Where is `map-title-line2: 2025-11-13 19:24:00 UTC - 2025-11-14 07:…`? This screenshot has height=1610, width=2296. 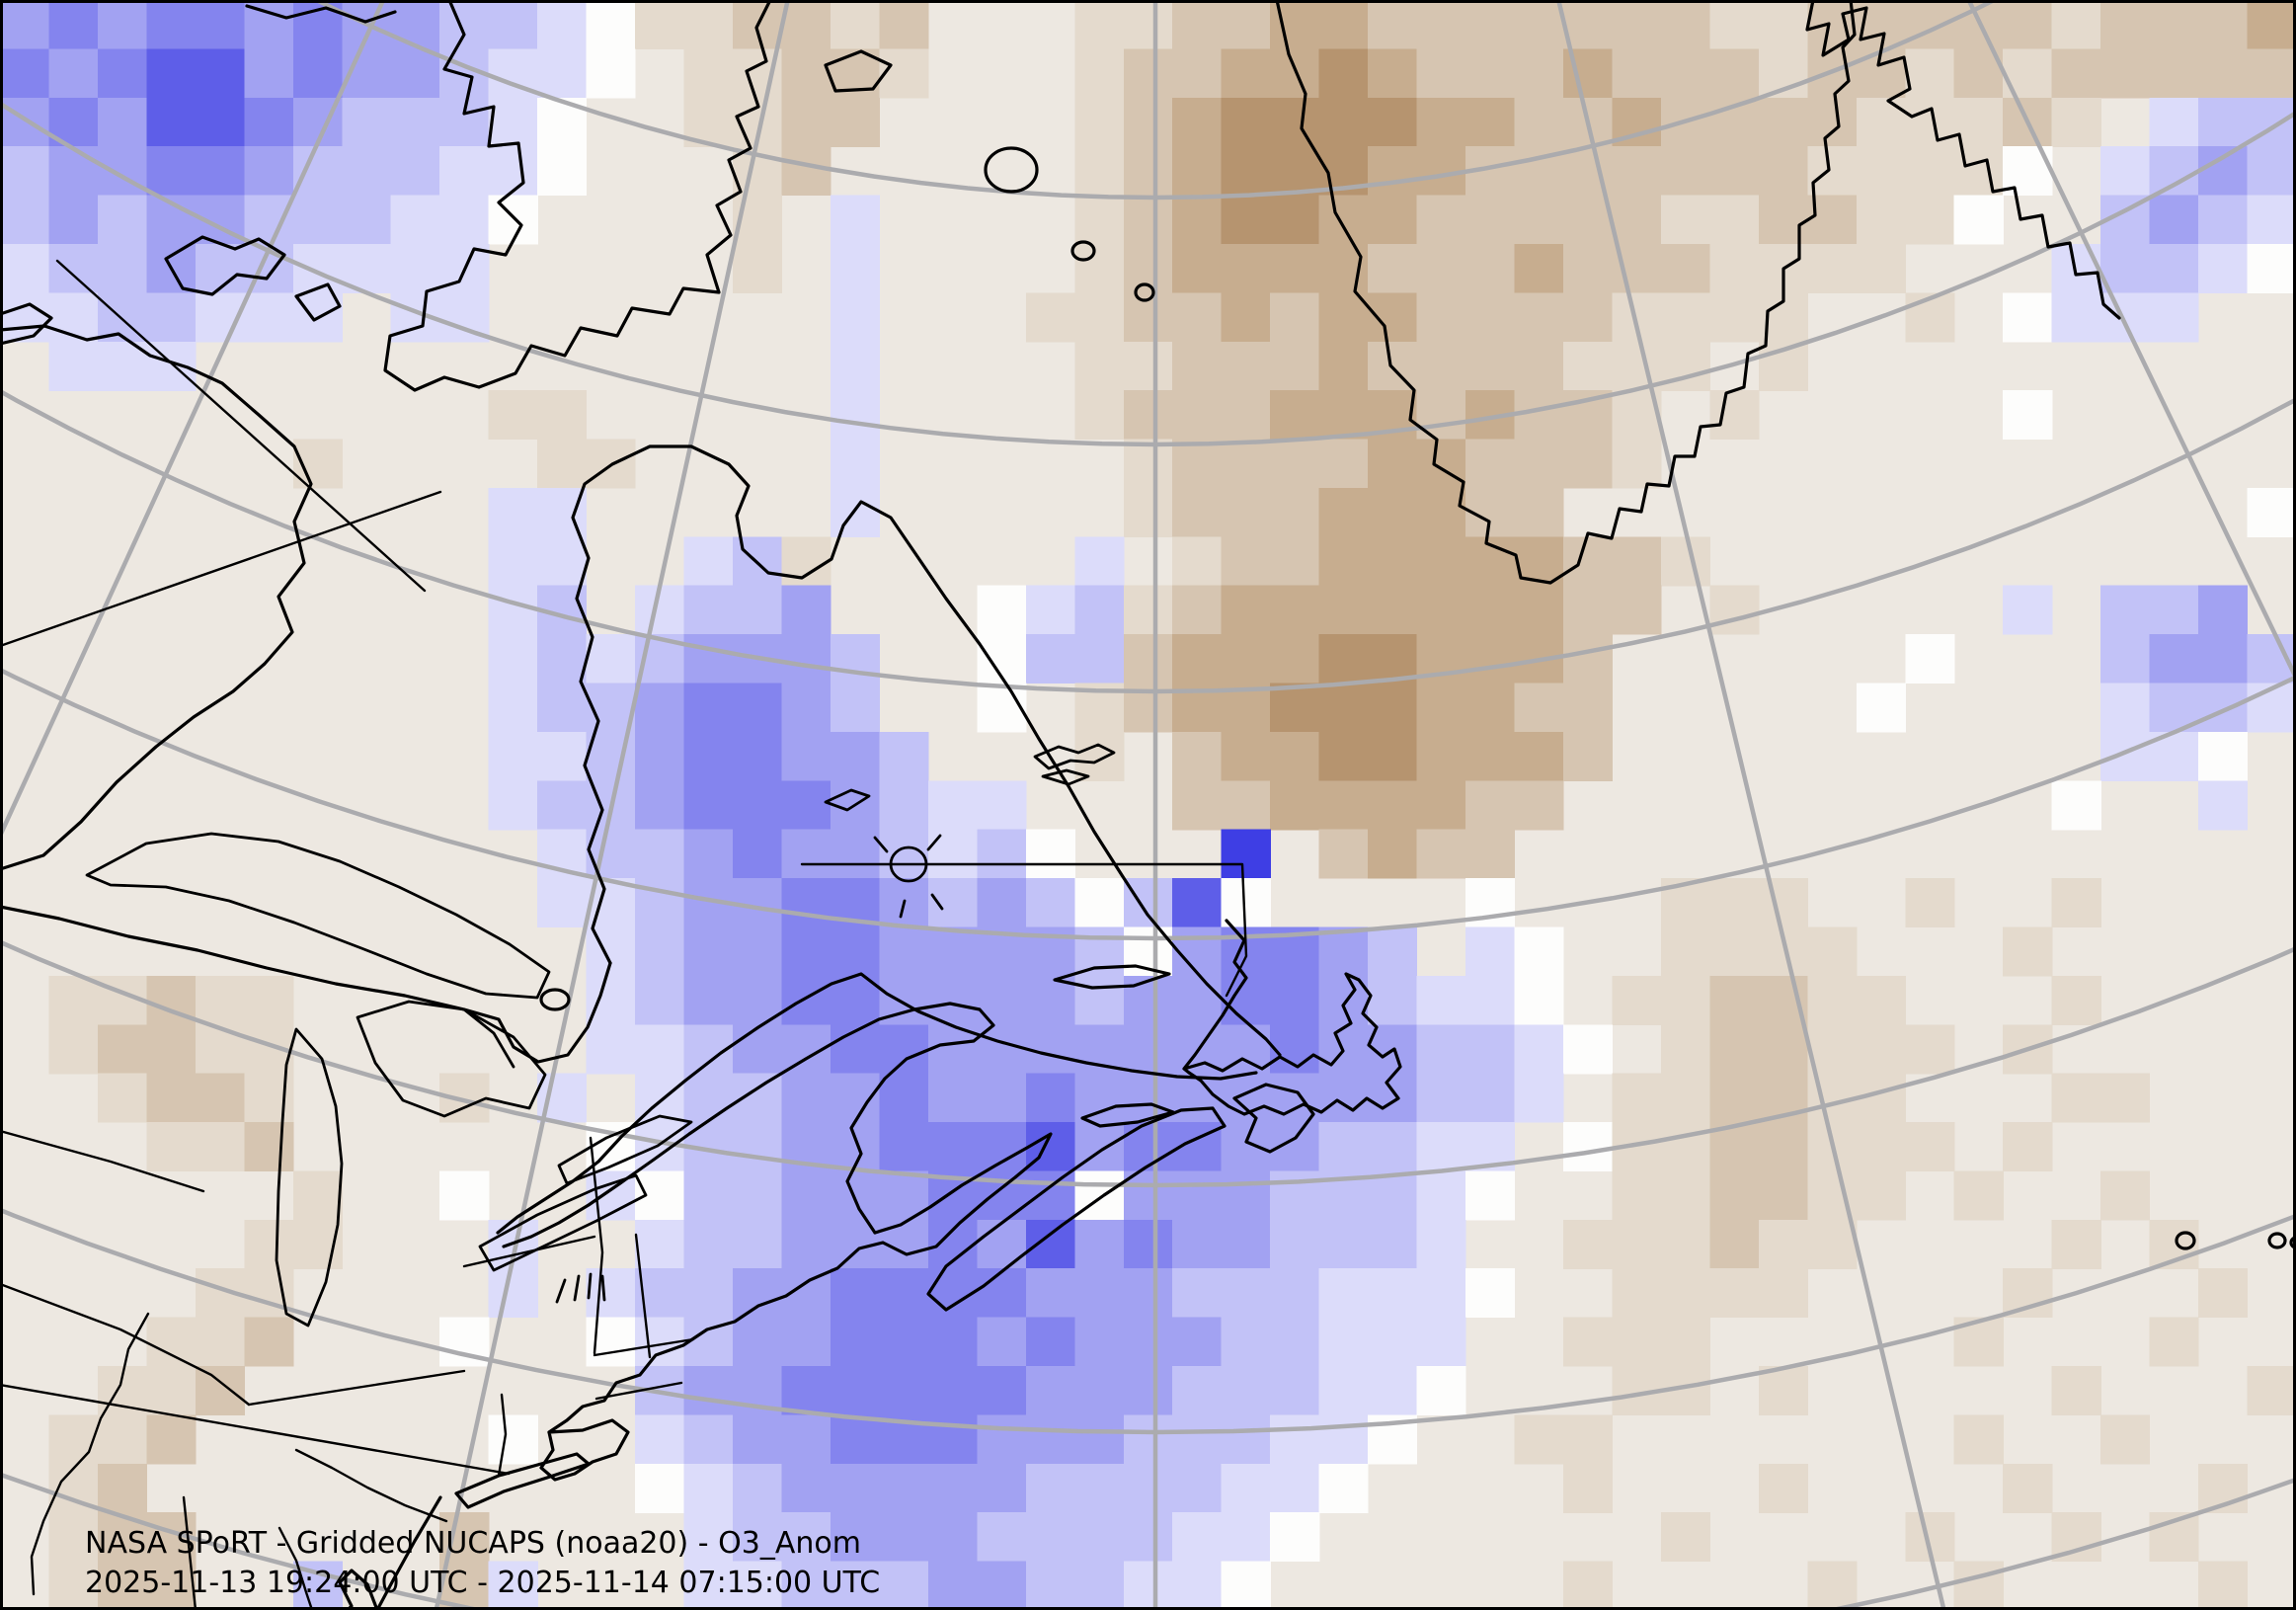
map-title-line2: 2025-11-13 19:24:00 UTC - 2025-11-14 07:… is located at coordinates (483, 1583).